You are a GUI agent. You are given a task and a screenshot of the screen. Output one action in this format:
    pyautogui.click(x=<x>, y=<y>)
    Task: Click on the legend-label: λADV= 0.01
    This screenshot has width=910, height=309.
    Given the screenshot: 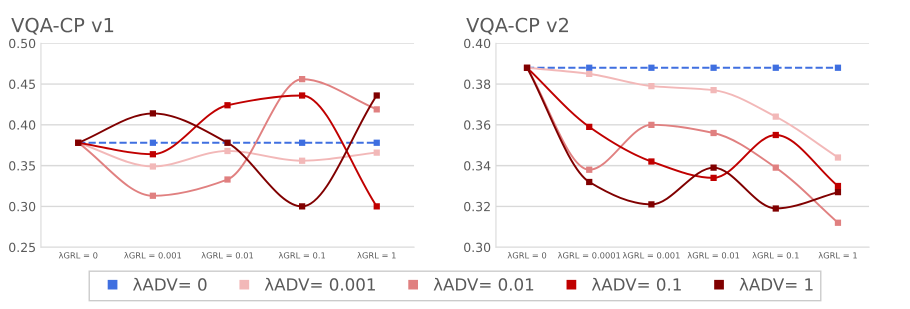 What is the action you would take?
    pyautogui.click(x=484, y=284)
    